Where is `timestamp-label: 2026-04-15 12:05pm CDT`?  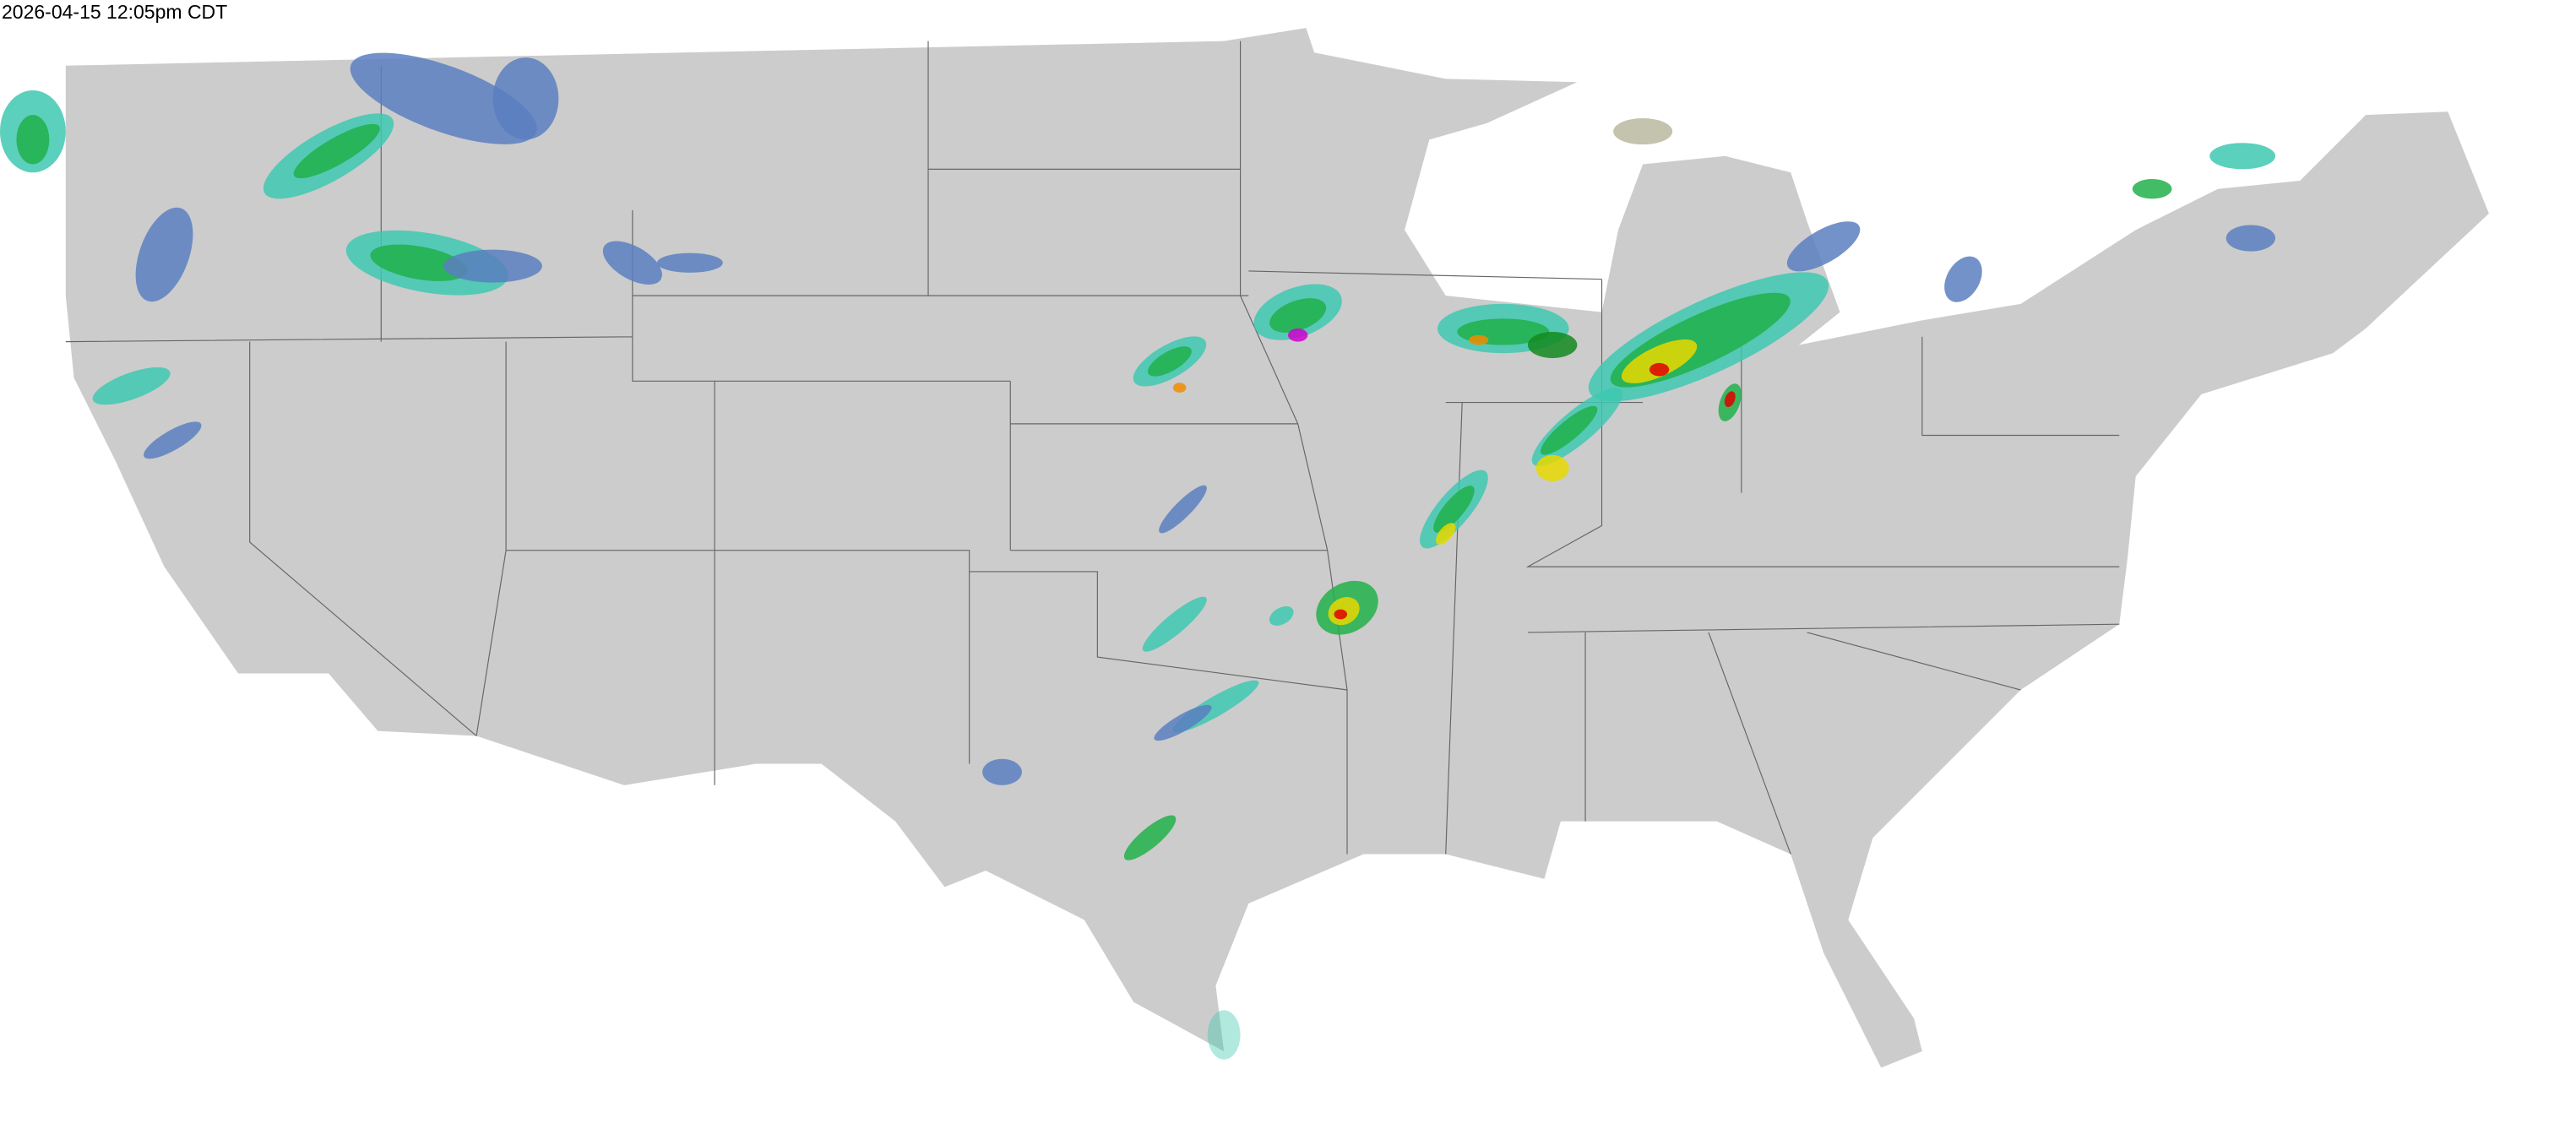
timestamp-label: 2026-04-15 12:05pm CDT is located at coordinates (115, 12).